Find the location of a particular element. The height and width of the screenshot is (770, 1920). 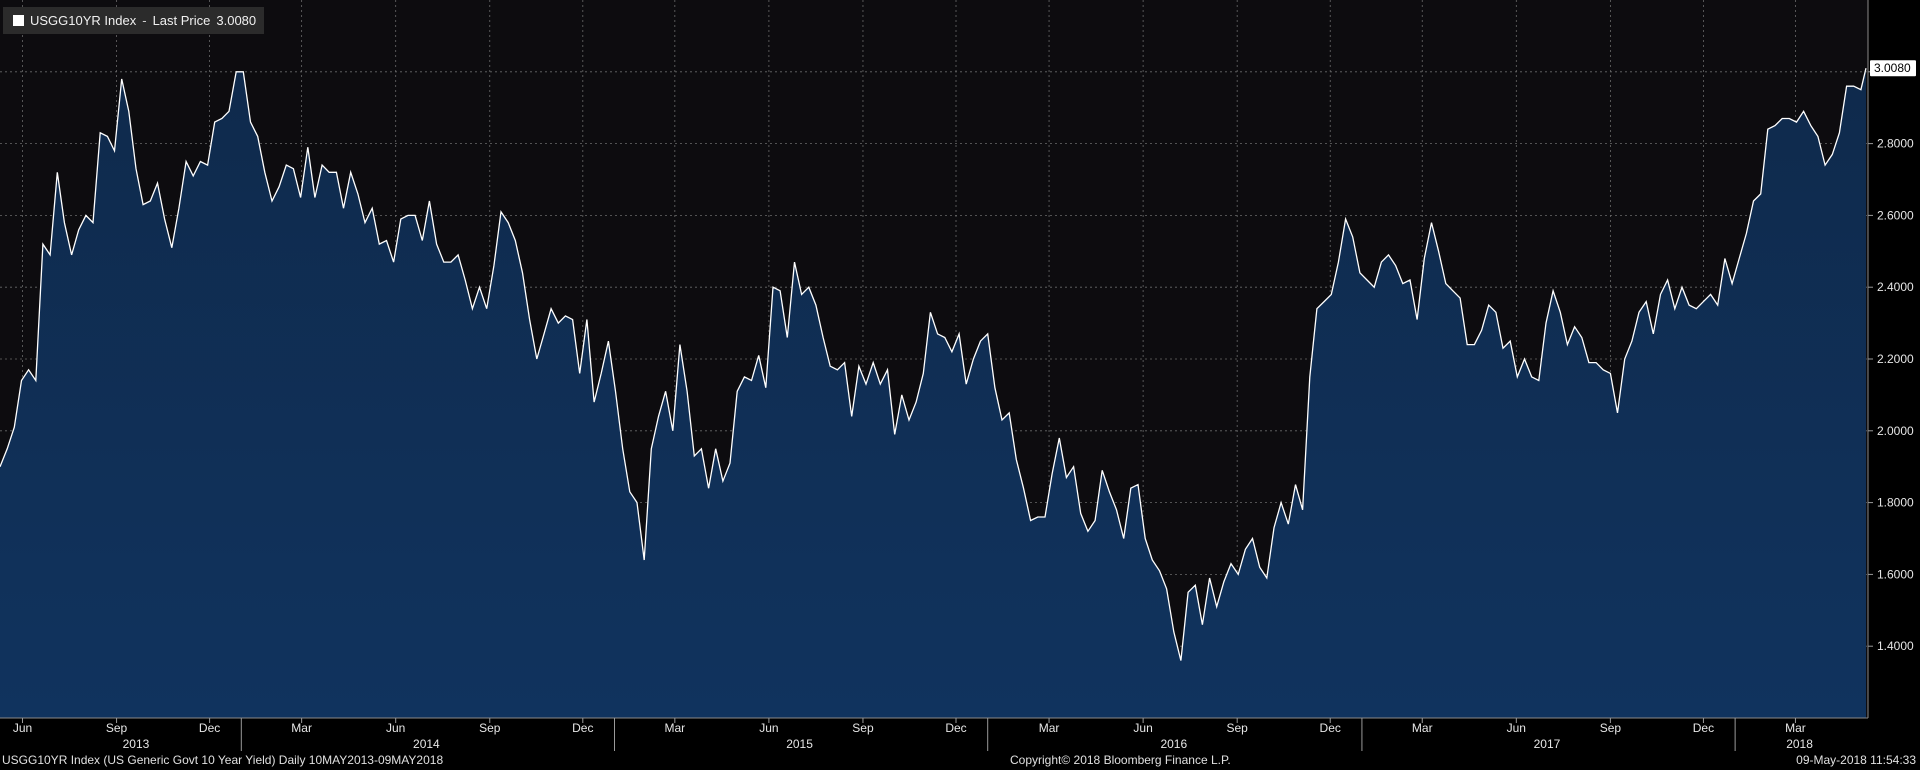

y-tick-label: 1.6000 is located at coordinates (1895, 574).